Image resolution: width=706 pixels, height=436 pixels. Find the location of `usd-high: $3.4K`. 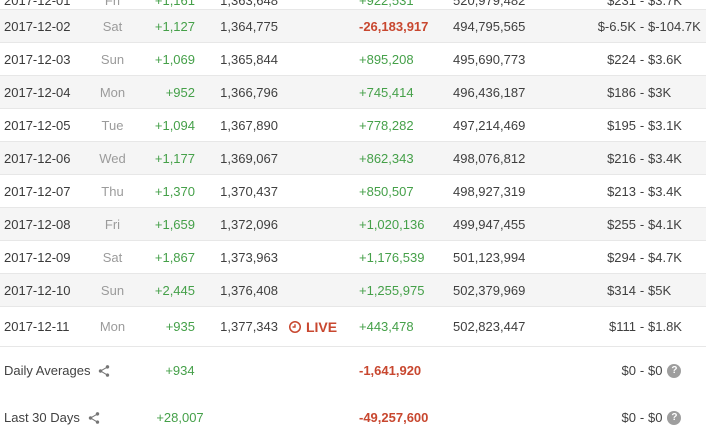

usd-high: $3.4K is located at coordinates (665, 191).